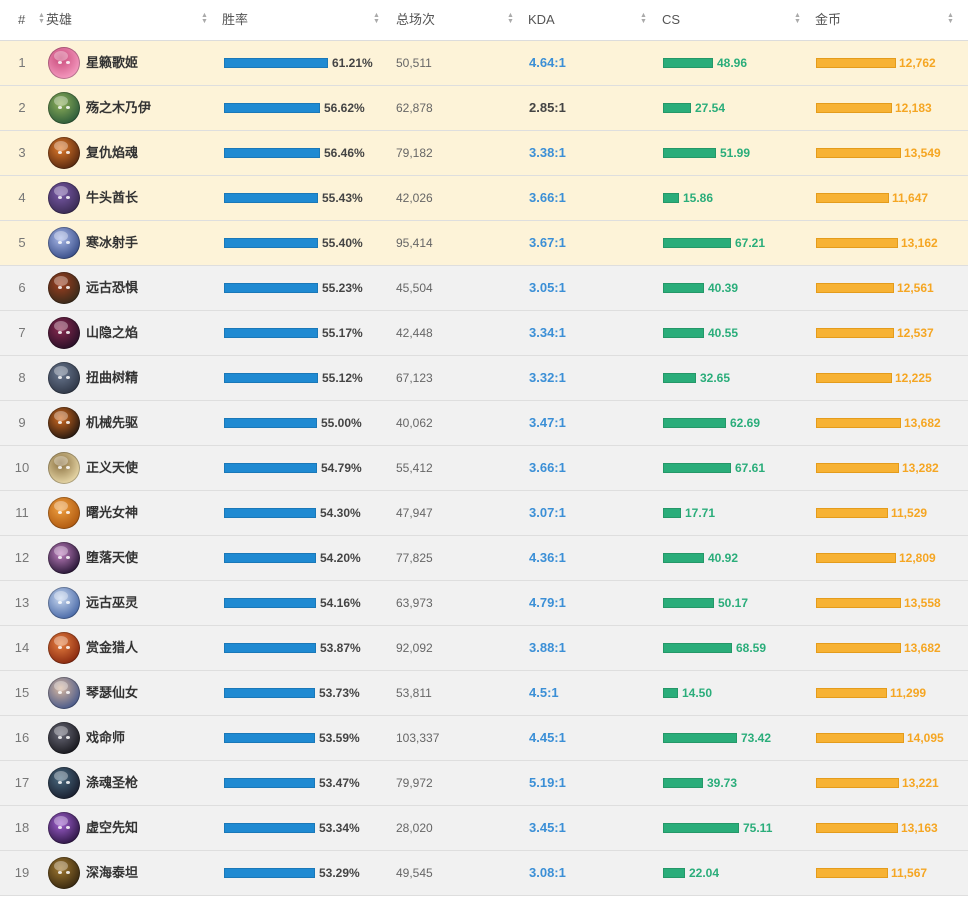 The image size is (968, 898). I want to click on rank-number: 17, so click(22, 782).